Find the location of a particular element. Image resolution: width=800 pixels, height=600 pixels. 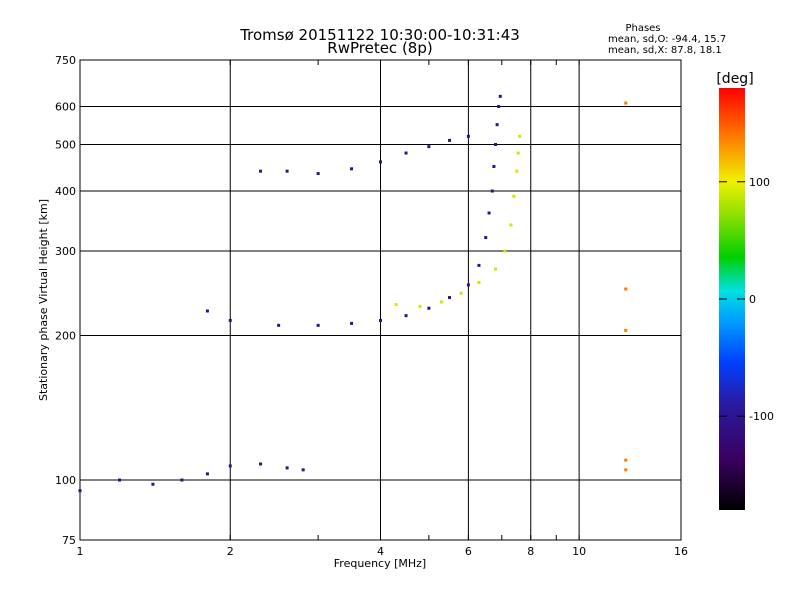

x-tick-label: 1 is located at coordinates (80, 551).